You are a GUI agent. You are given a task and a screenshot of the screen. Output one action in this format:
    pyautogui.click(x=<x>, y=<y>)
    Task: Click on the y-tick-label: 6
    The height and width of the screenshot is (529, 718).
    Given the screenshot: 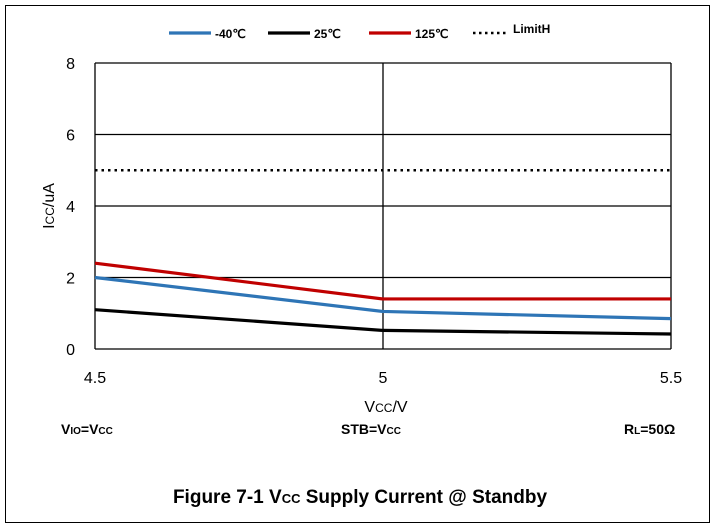 What is the action you would take?
    pyautogui.click(x=70, y=136)
    